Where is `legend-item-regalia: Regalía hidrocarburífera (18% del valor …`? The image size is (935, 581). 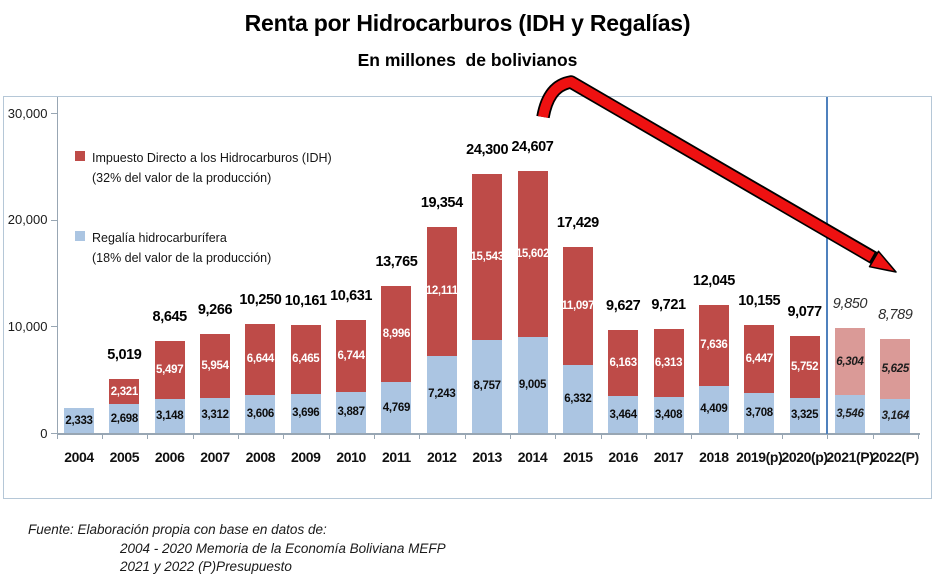 legend-item-regalia: Regalía hidrocarburífera (18% del valor … is located at coordinates (173, 248).